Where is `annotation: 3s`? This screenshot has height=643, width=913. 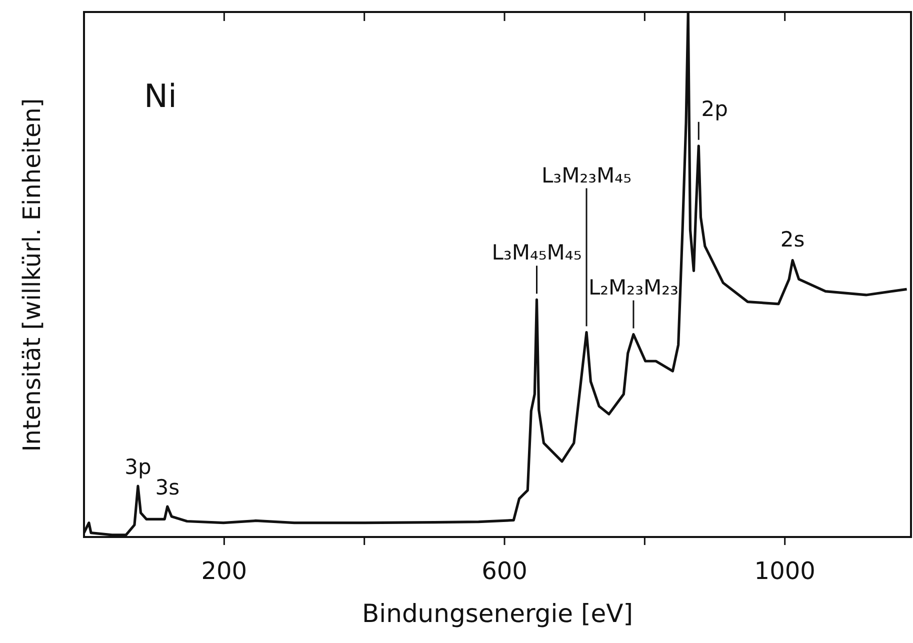 annotation: 3s is located at coordinates (167, 488).